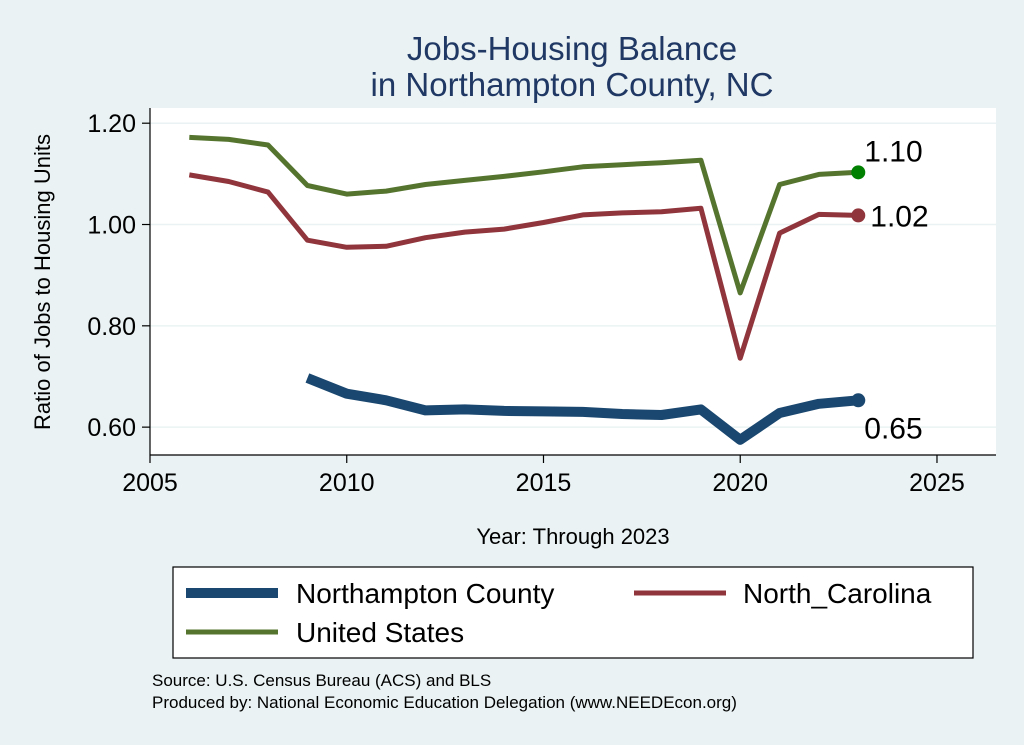 This screenshot has width=1024, height=745. What do you see at coordinates (380, 632) in the screenshot?
I see `legend-label-united-states: United States` at bounding box center [380, 632].